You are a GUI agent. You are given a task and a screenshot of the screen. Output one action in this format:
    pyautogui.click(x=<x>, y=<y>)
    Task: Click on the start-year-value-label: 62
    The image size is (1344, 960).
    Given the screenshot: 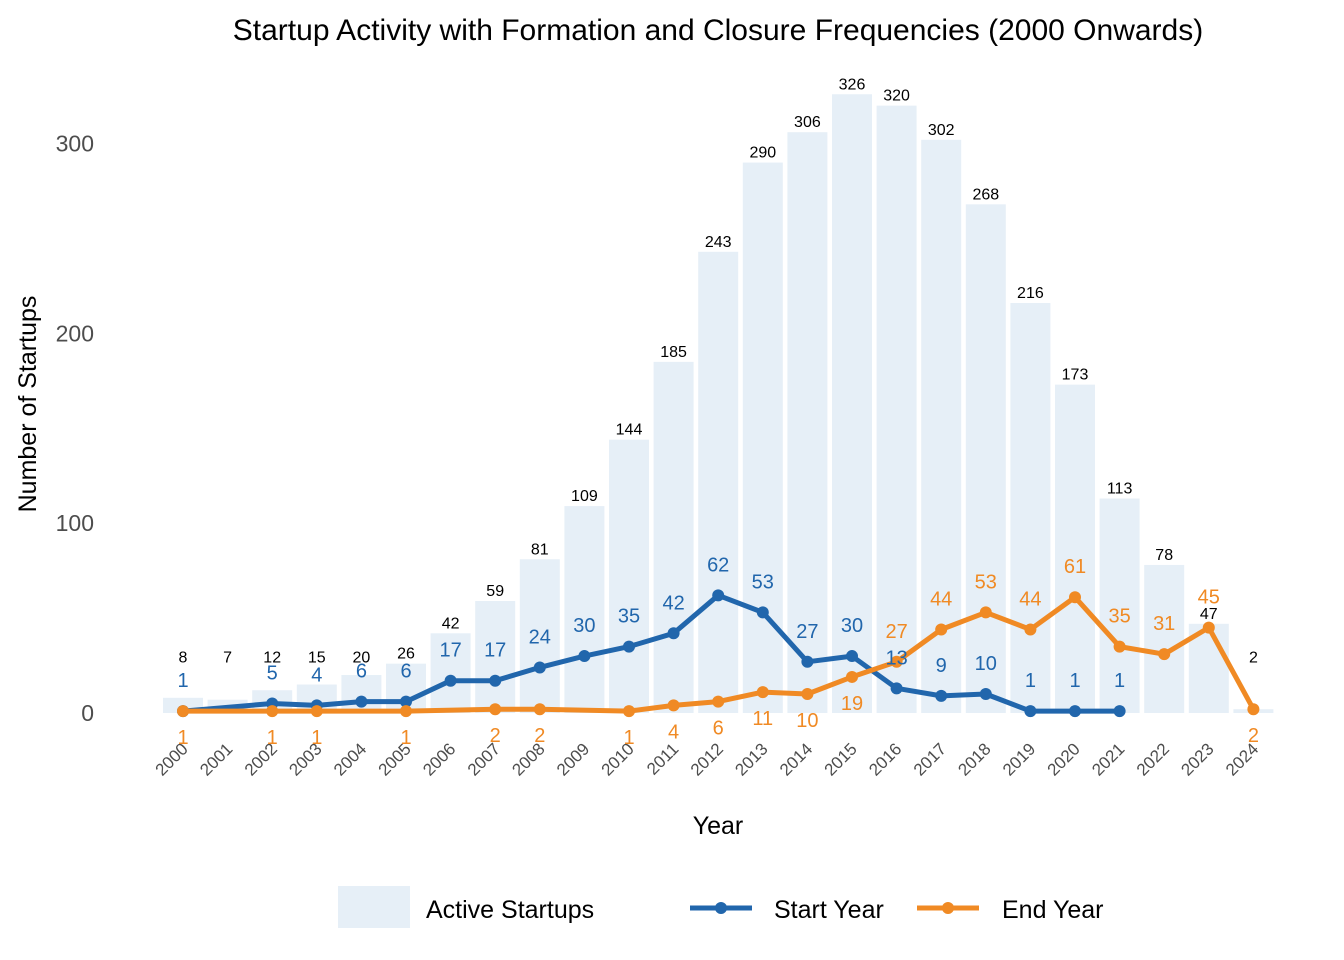 What is the action you would take?
    pyautogui.click(x=718, y=565)
    